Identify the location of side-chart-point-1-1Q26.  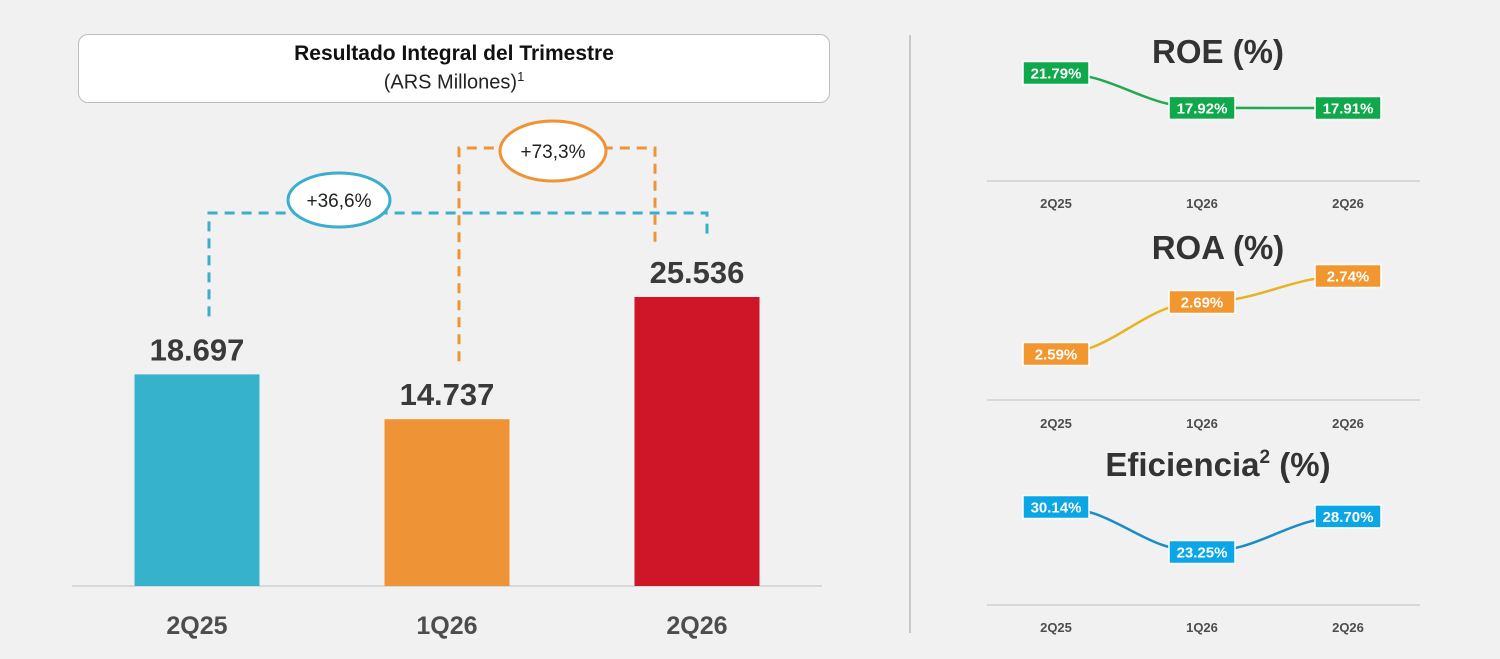
(1202, 302).